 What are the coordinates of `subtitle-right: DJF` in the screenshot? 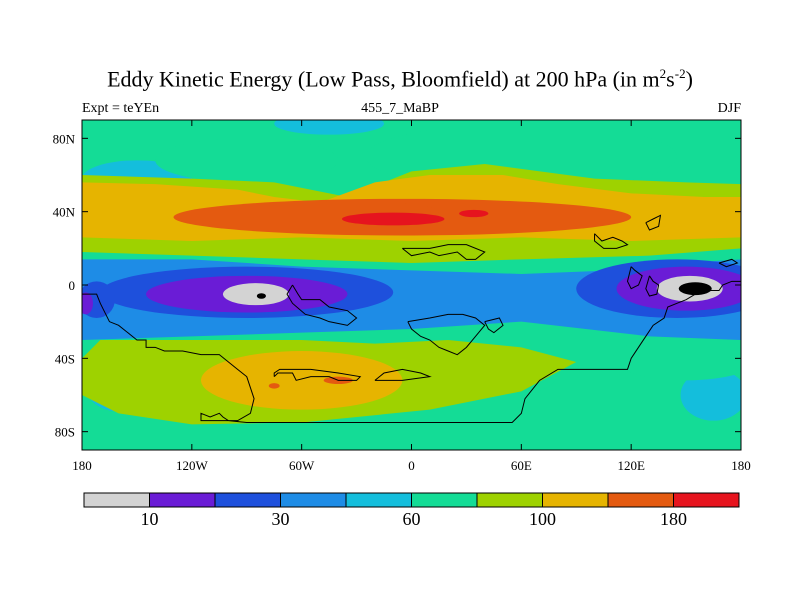 It's located at (729, 108).